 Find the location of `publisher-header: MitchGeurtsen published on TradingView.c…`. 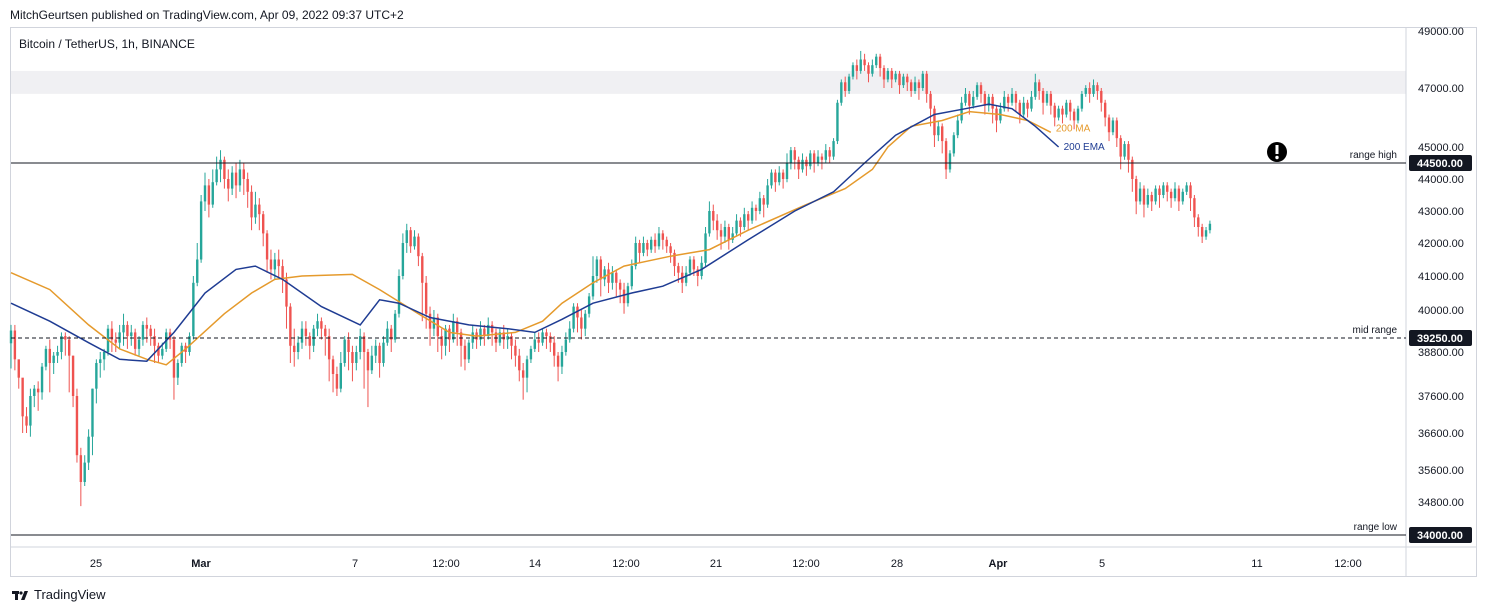

publisher-header: MitchGeurtsen published on TradingView.c… is located at coordinates (207, 15).